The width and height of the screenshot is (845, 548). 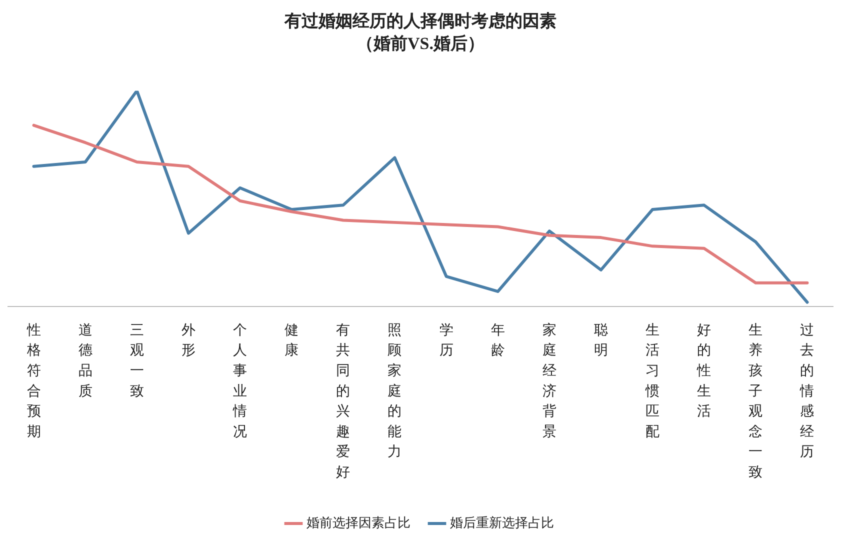 What do you see at coordinates (188, 340) in the screenshot?
I see `x-tick-label: 外形` at bounding box center [188, 340].